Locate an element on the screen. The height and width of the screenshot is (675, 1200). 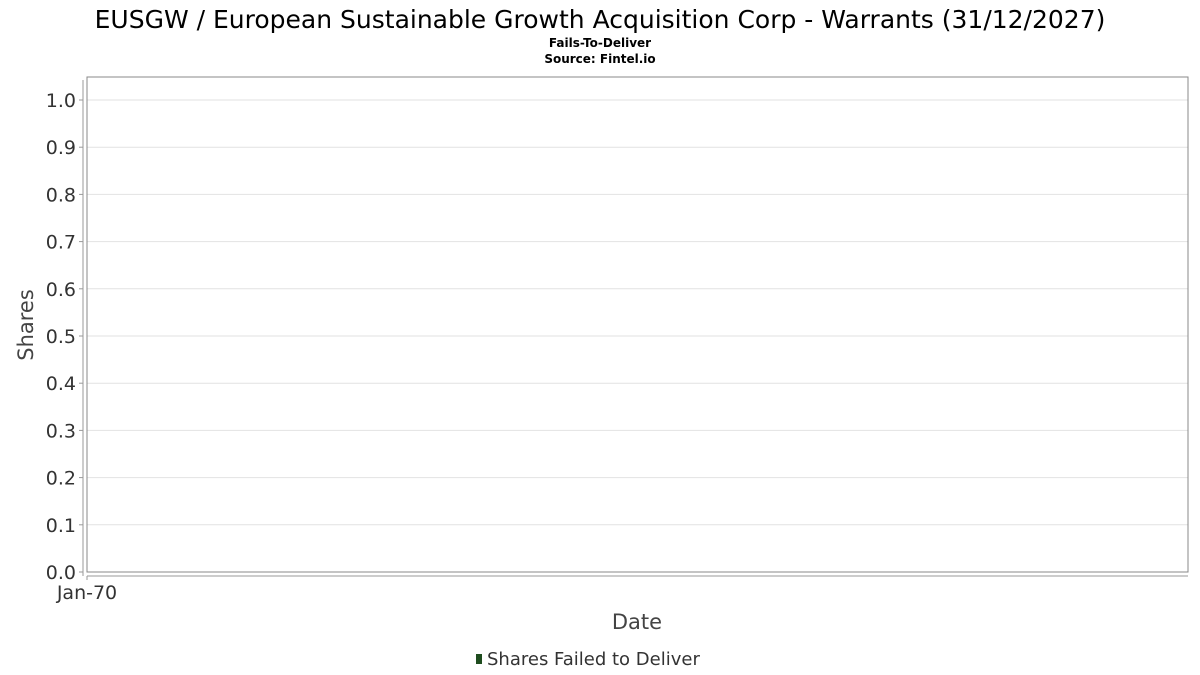
y-tick-label: 0.7 is located at coordinates (61, 243).